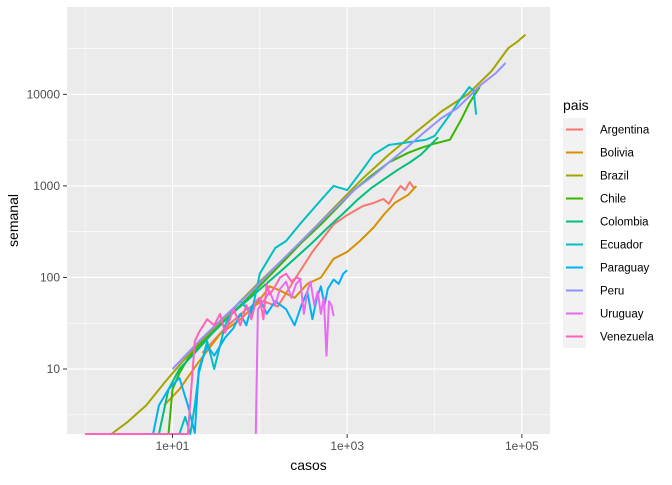 The width and height of the screenshot is (672, 485). I want to click on series-line-venezuela, so click(193, 353).